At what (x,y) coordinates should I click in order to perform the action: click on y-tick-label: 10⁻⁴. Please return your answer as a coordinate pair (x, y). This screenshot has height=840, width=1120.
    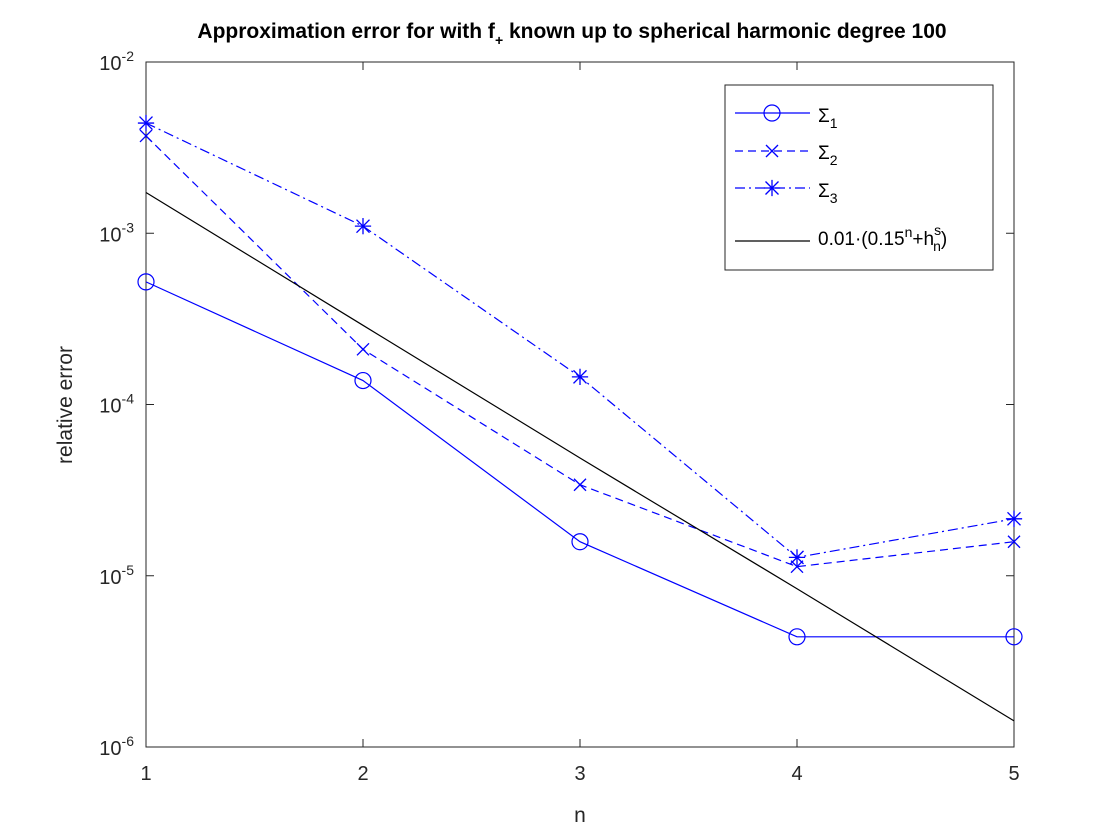
    Looking at the image, I should click on (116, 404).